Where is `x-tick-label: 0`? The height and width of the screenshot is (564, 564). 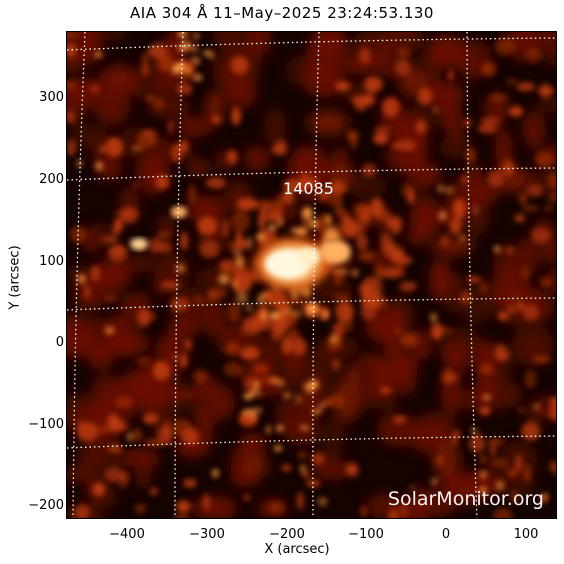
x-tick-label: 0 is located at coordinates (446, 534).